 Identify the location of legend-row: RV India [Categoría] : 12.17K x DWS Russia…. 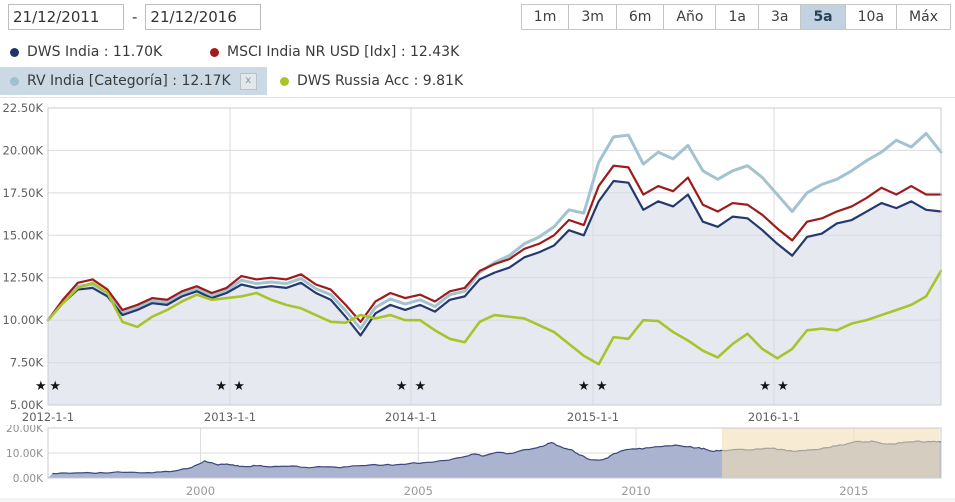
(477, 81).